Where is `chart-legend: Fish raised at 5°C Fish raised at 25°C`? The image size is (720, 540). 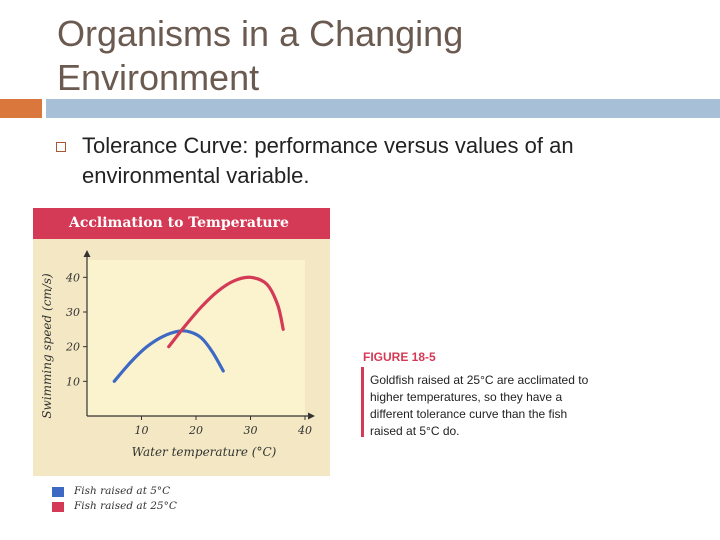
chart-legend: Fish raised at 5°C Fish raised at 25°C is located at coordinates (114, 499).